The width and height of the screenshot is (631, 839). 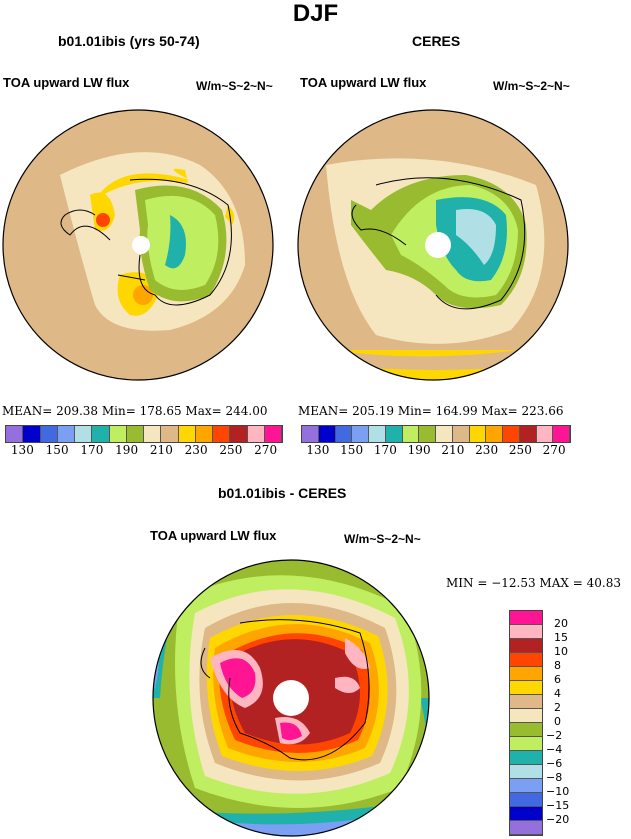 I want to click on panel-1-map, so click(x=138, y=245).